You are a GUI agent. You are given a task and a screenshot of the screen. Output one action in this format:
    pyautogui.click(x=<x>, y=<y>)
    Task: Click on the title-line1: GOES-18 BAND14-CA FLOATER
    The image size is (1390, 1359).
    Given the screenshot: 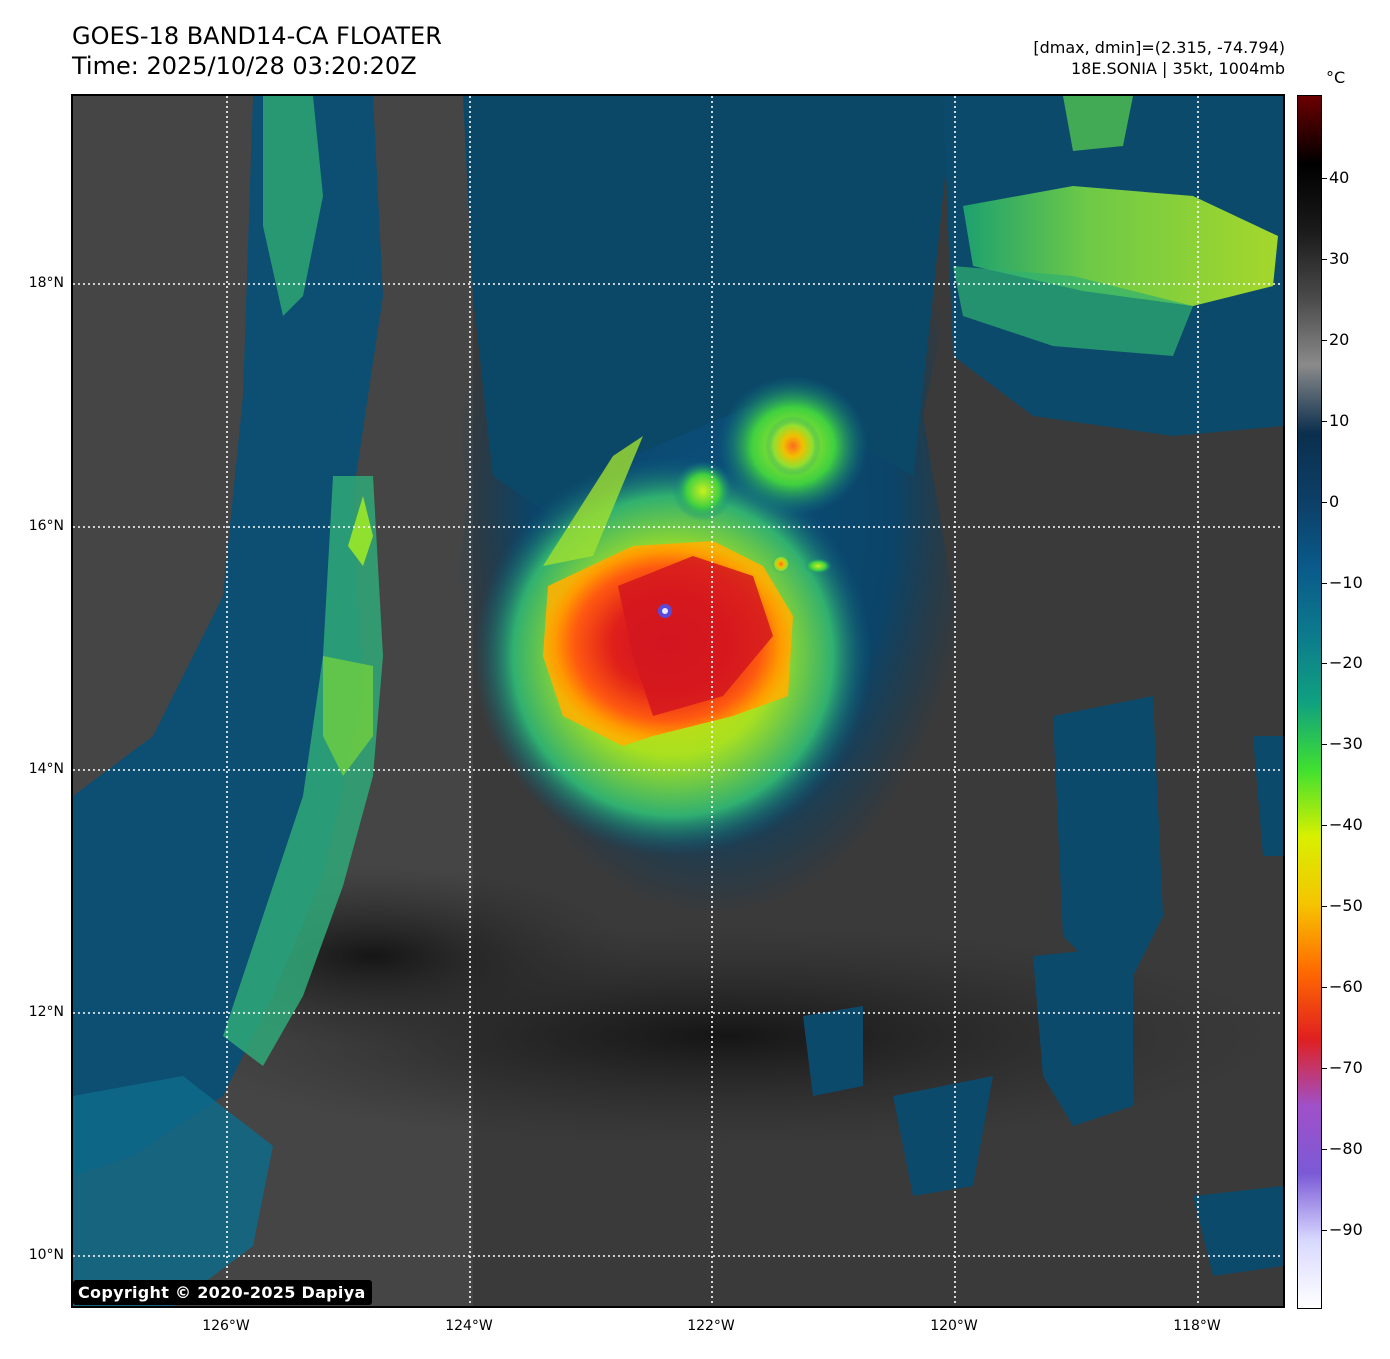 What is the action you would take?
    pyautogui.click(x=257, y=36)
    